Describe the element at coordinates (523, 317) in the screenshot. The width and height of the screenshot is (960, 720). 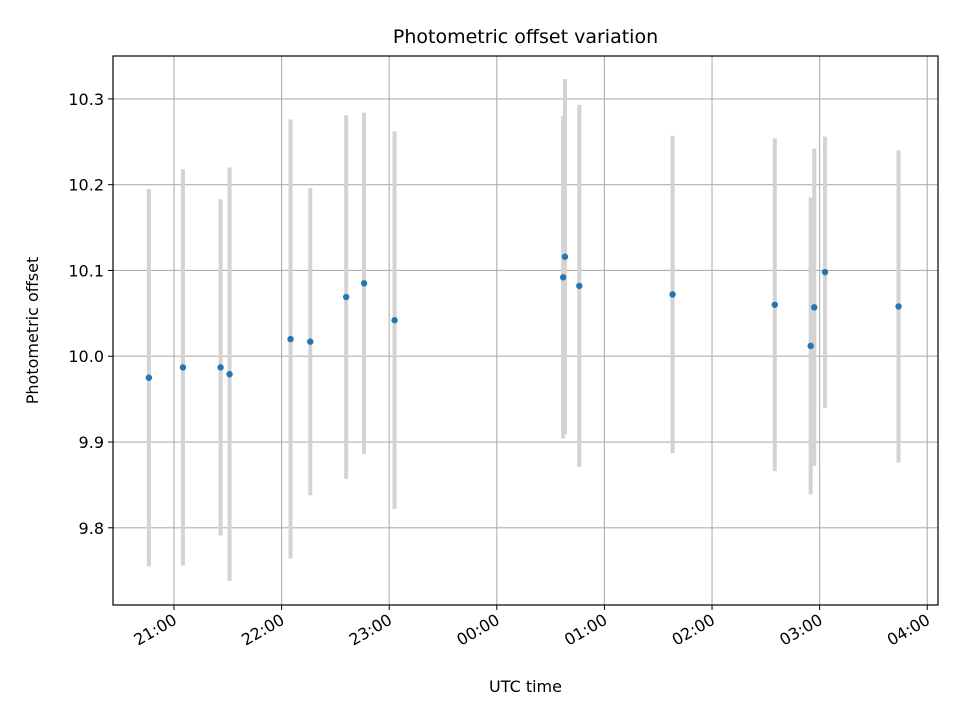
I see `data-points` at that location.